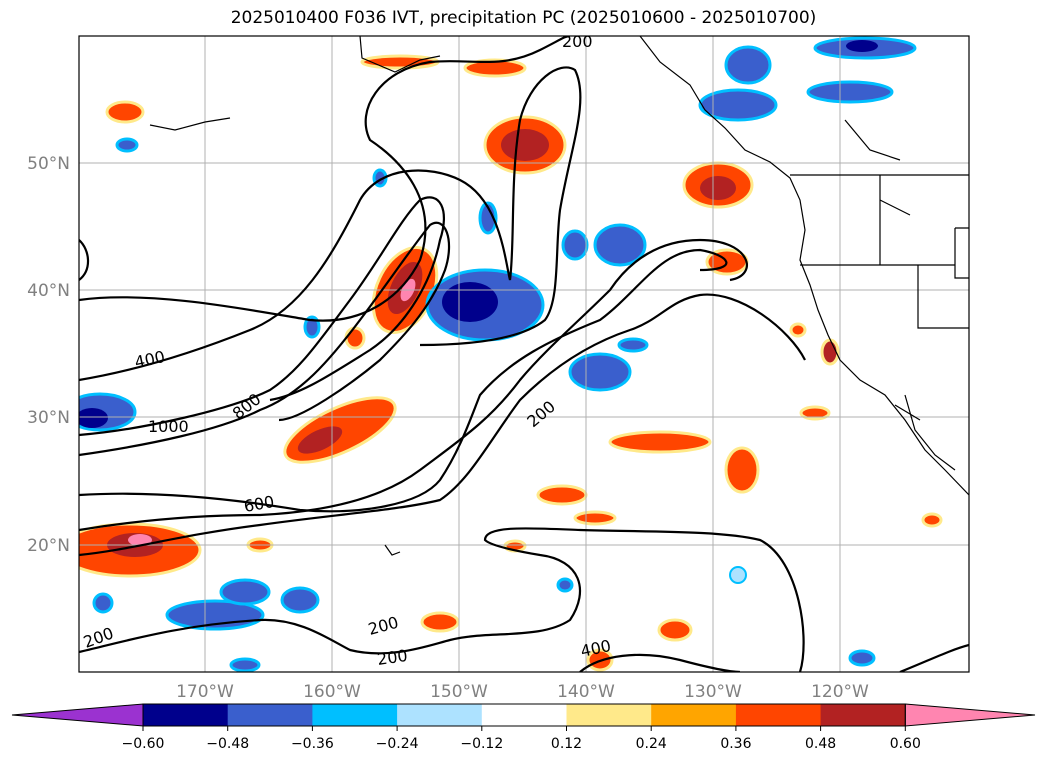  I want to click on lon-label-170w: 170°W, so click(205, 692).